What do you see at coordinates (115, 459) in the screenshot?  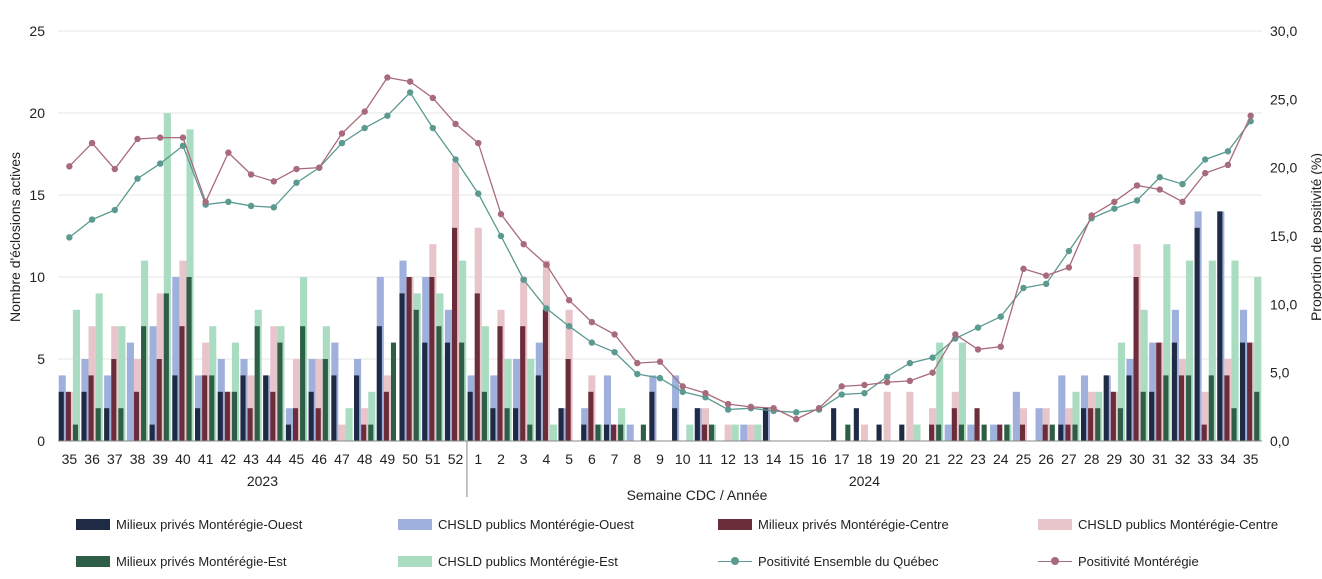 I see `x-tick-label: 37` at bounding box center [115, 459].